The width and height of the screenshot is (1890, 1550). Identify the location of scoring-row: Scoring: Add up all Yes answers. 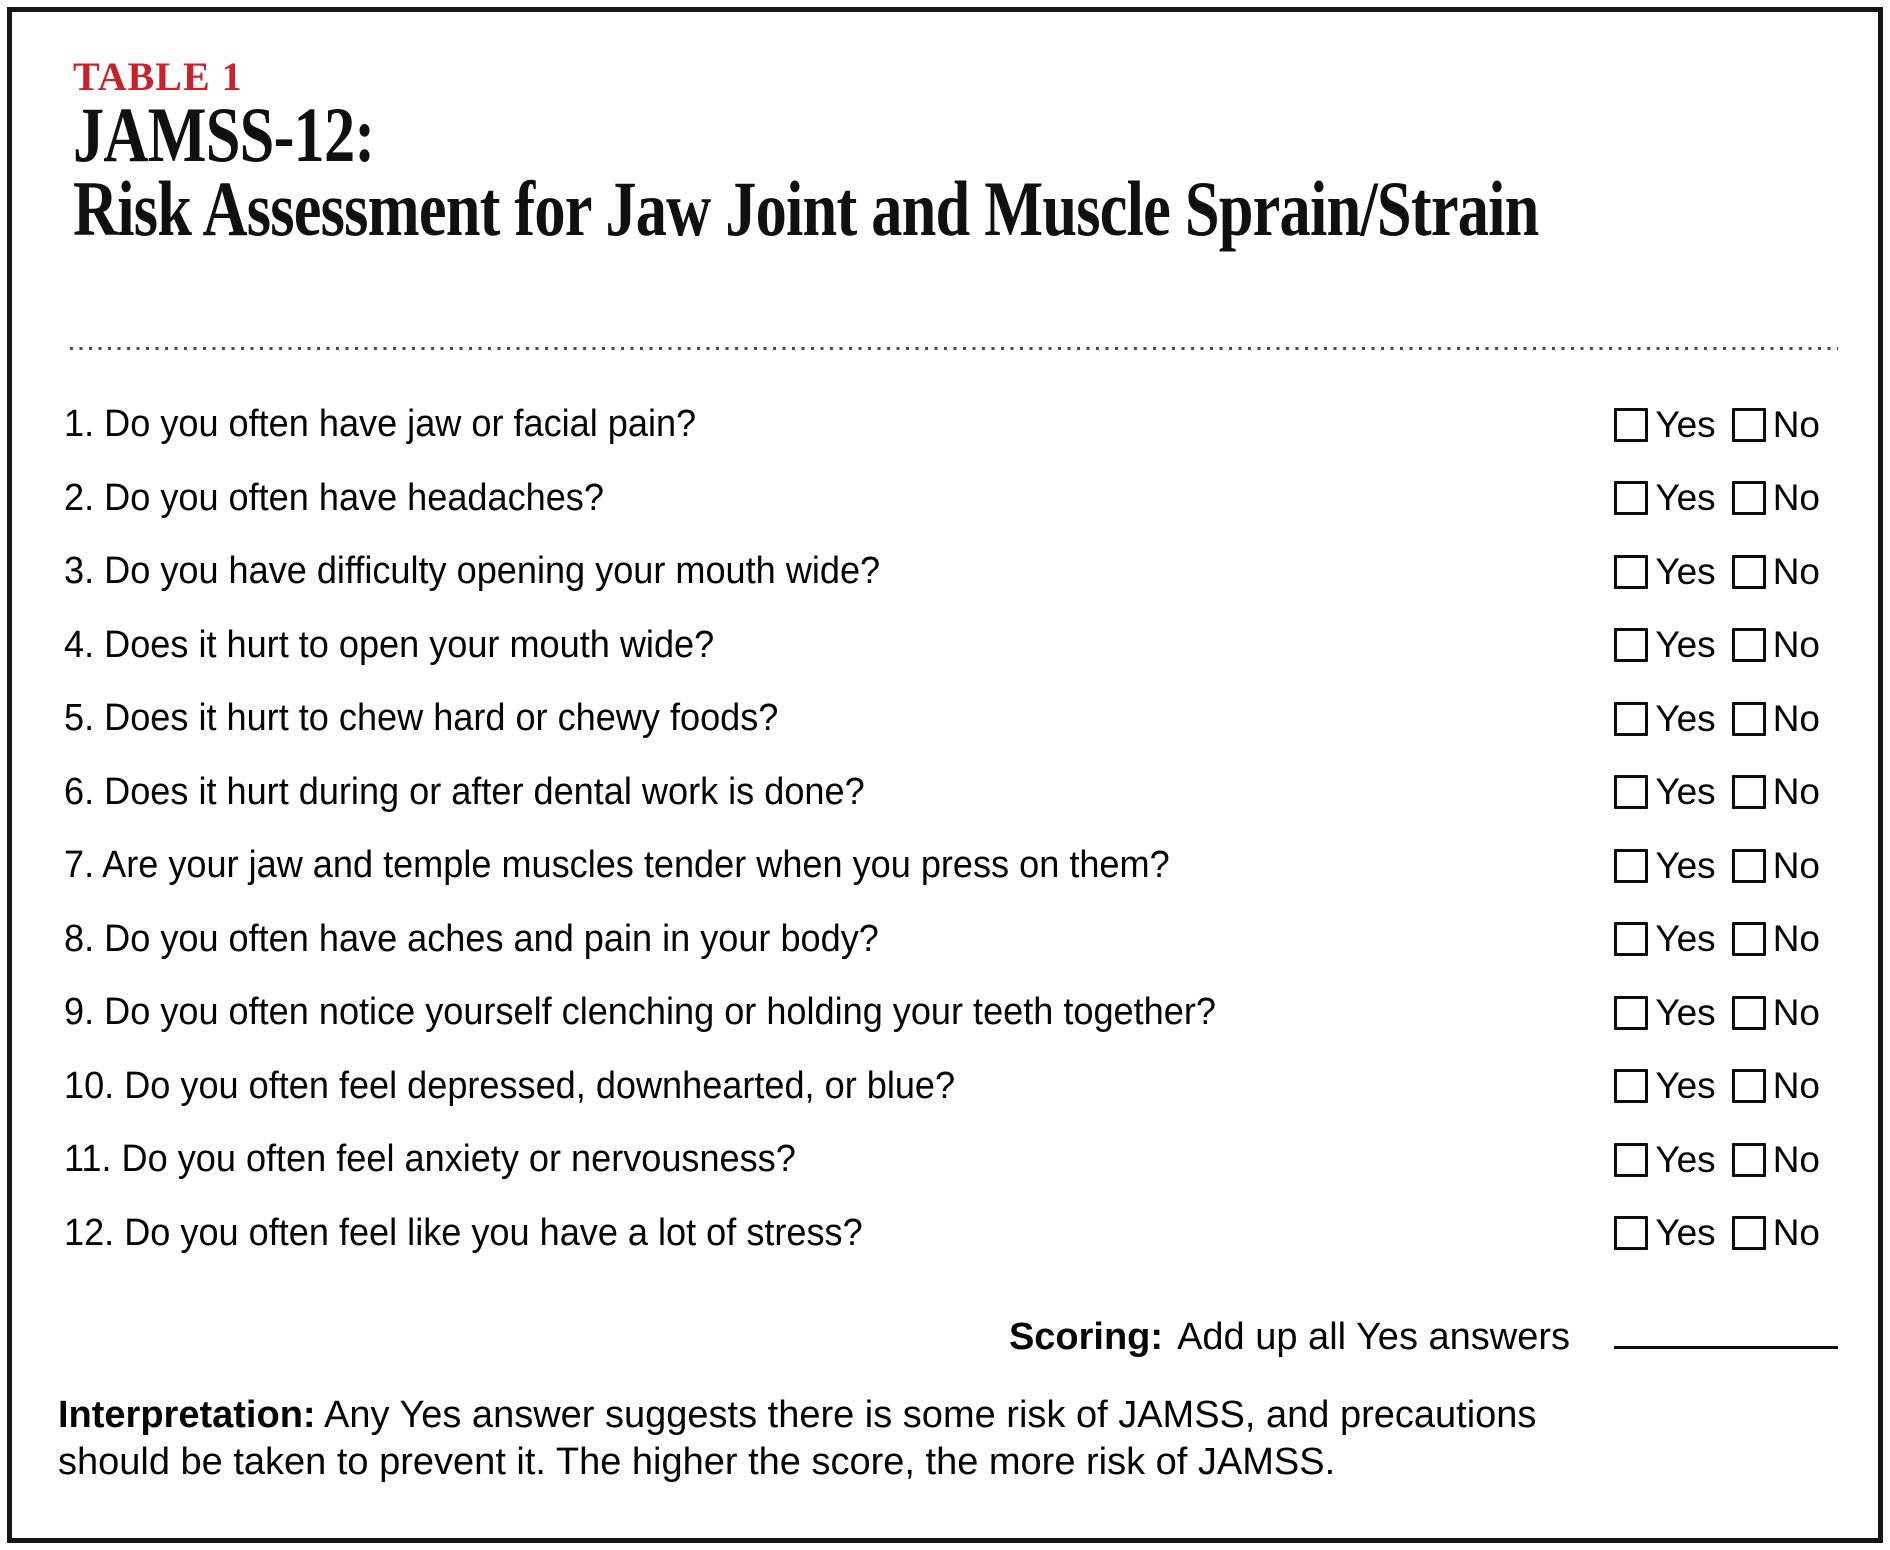
(1423, 1337).